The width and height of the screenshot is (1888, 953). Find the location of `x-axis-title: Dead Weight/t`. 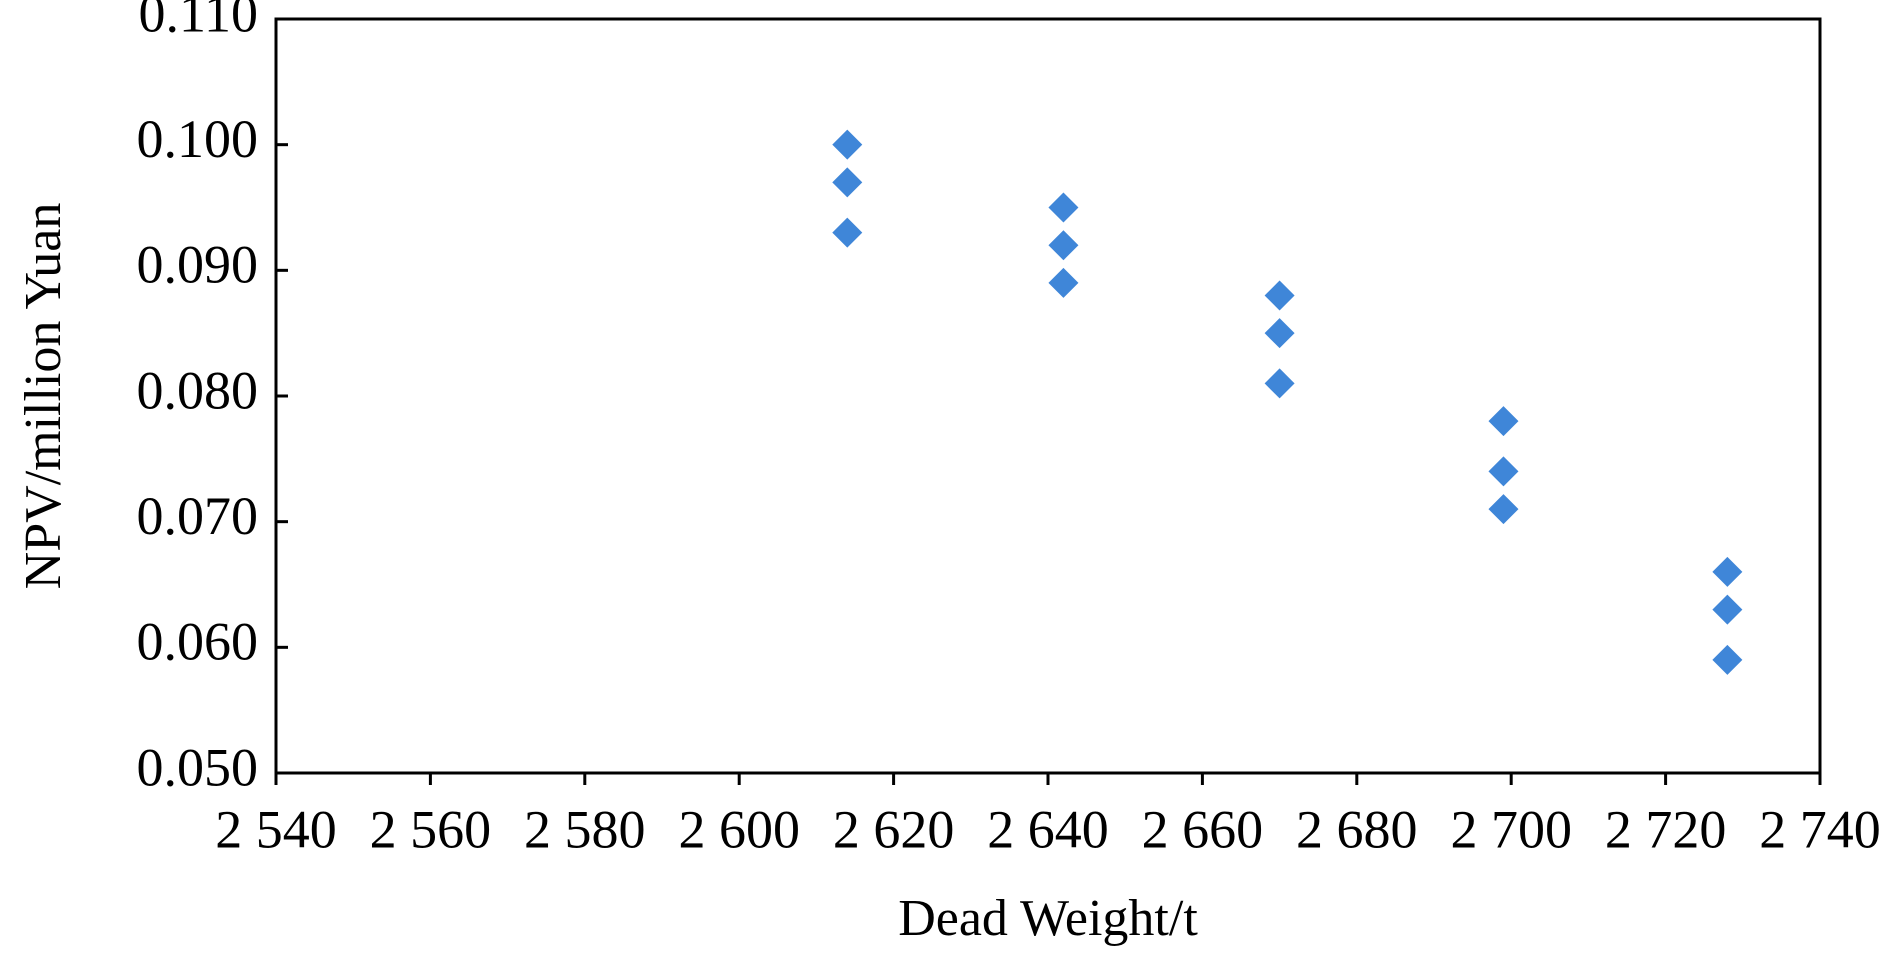

x-axis-title: Dead Weight/t is located at coordinates (1048, 918).